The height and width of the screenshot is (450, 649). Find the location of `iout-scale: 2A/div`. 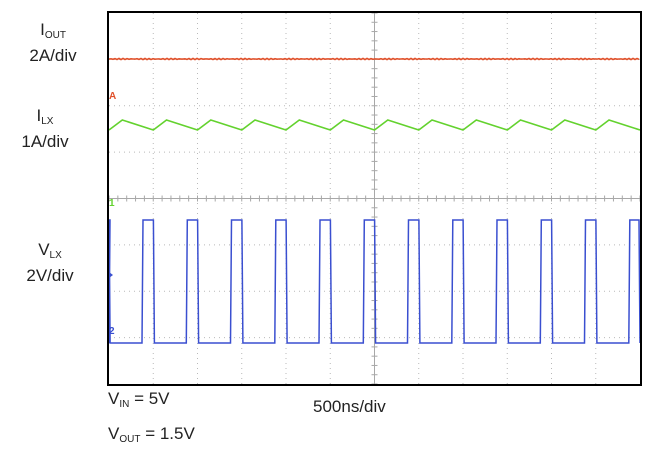

iout-scale: 2A/div is located at coordinates (53, 55).